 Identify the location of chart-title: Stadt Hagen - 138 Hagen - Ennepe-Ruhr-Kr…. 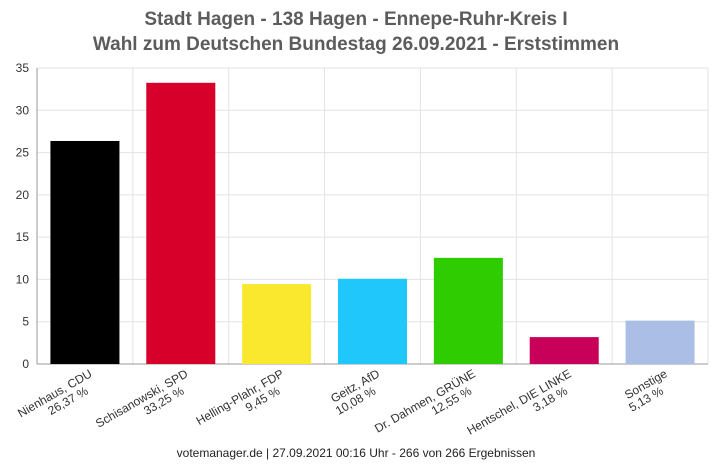
(356, 19).